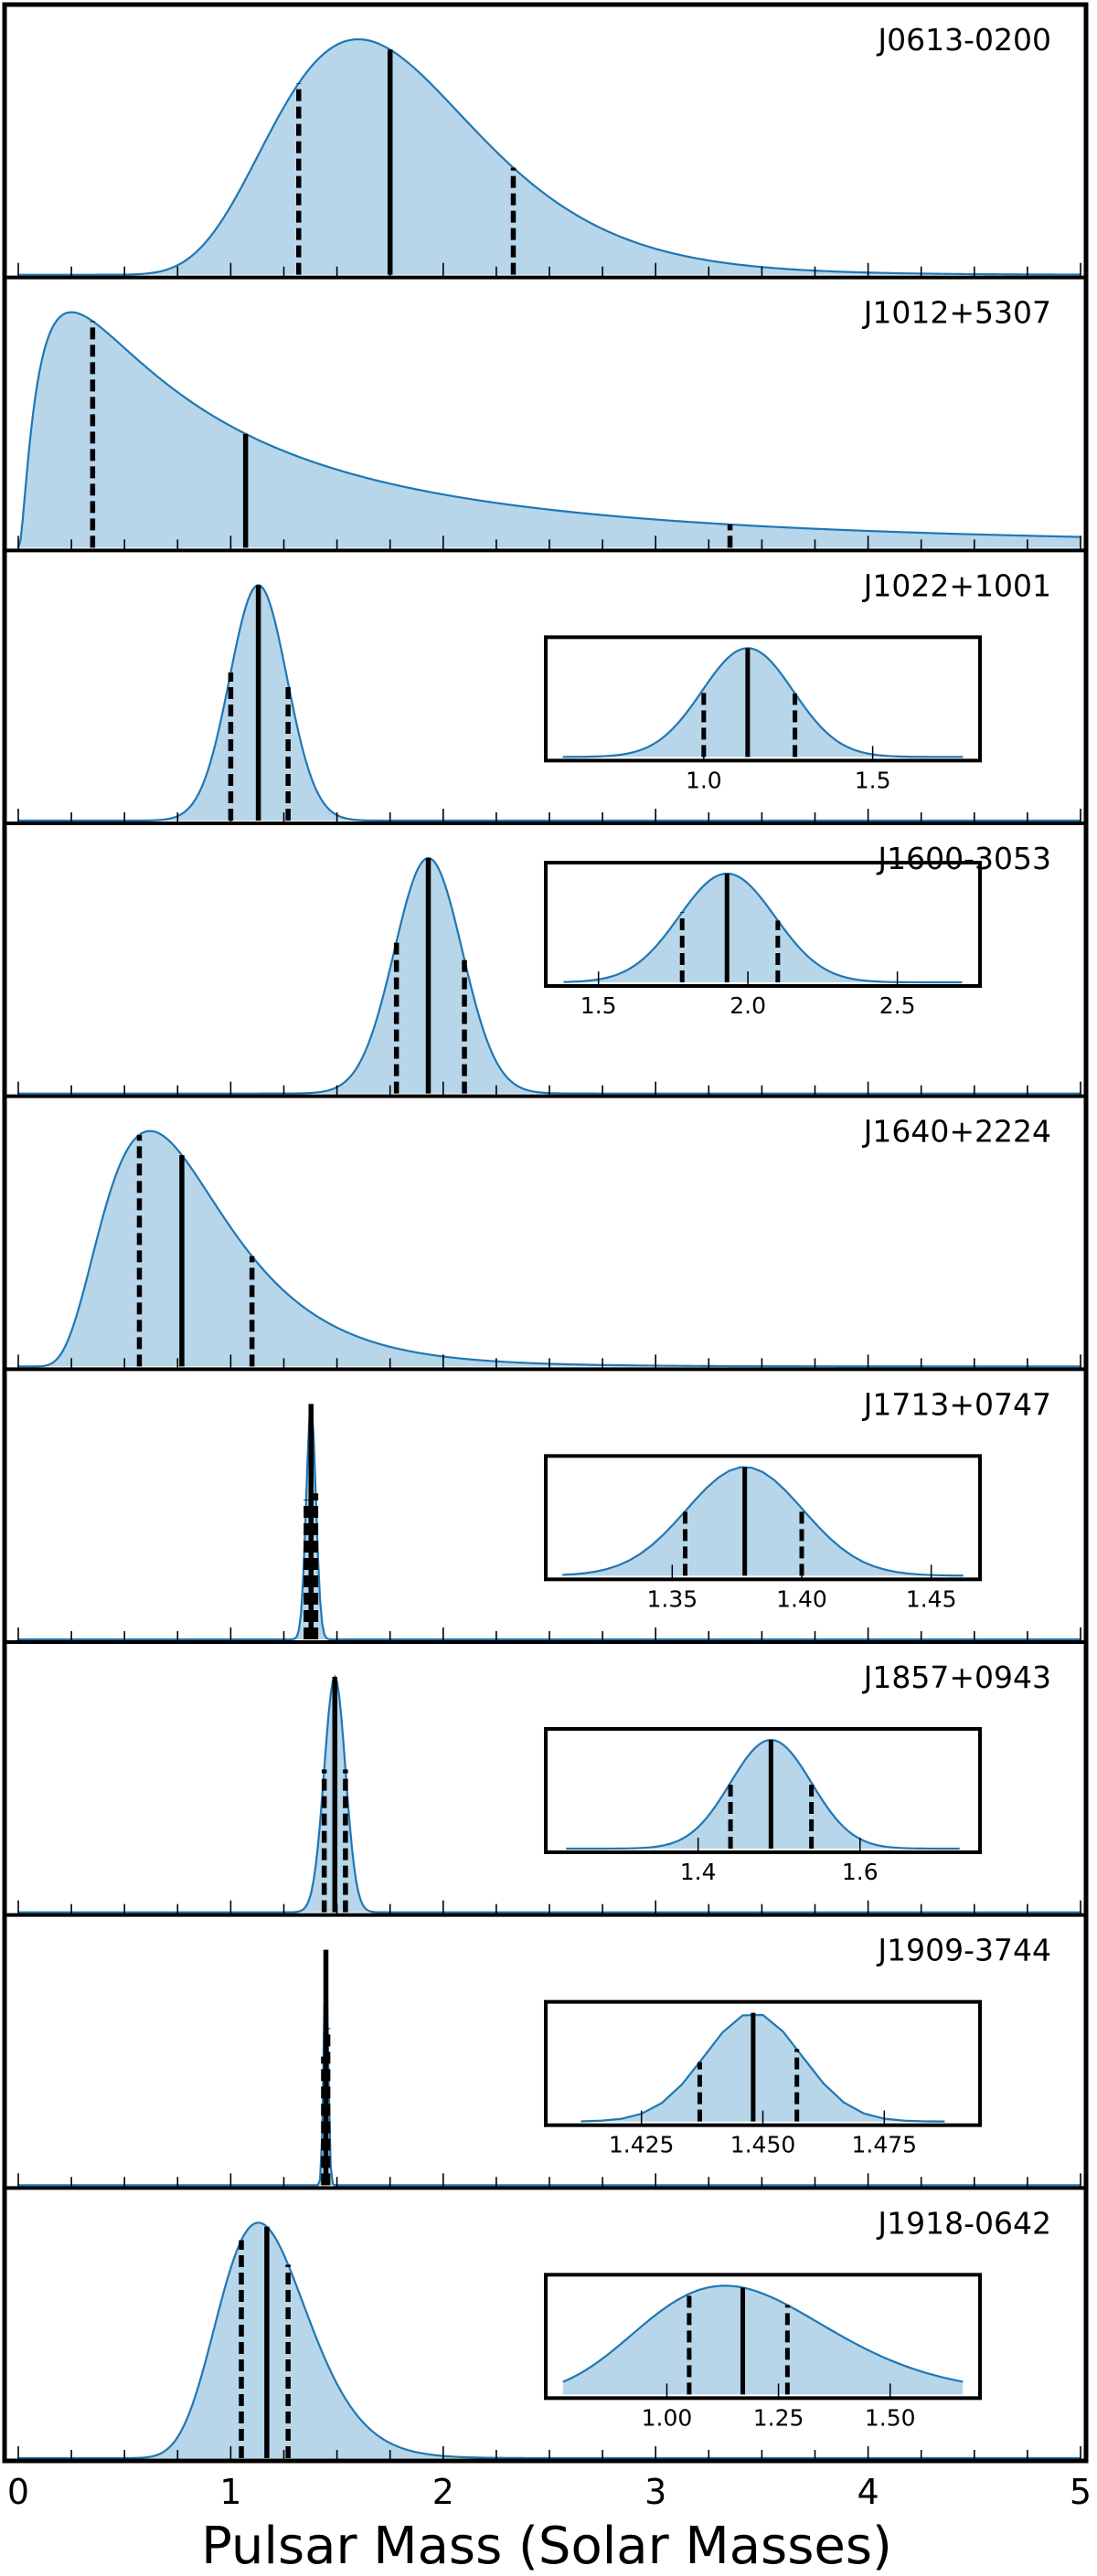 This screenshot has width=1097, height=2576. What do you see at coordinates (763, 2145) in the screenshot?
I see `inset-tick-label: 1.450` at bounding box center [763, 2145].